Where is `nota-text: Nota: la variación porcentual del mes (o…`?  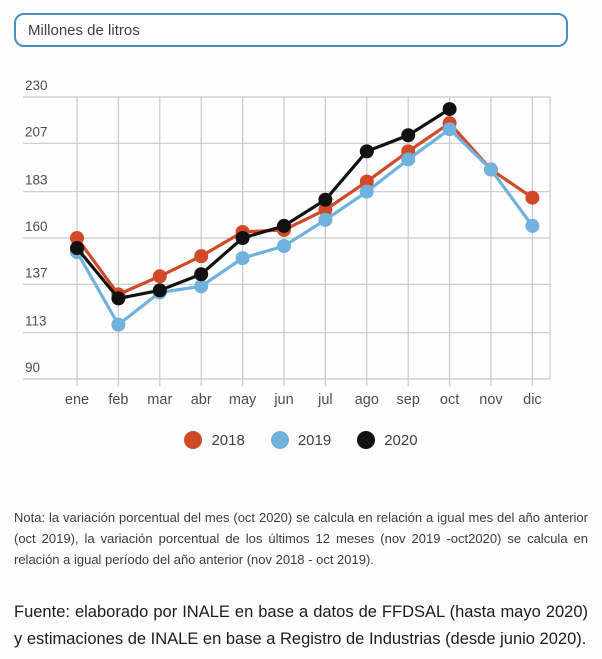 nota-text: Nota: la variación porcentual del mes (o… is located at coordinates (301, 538).